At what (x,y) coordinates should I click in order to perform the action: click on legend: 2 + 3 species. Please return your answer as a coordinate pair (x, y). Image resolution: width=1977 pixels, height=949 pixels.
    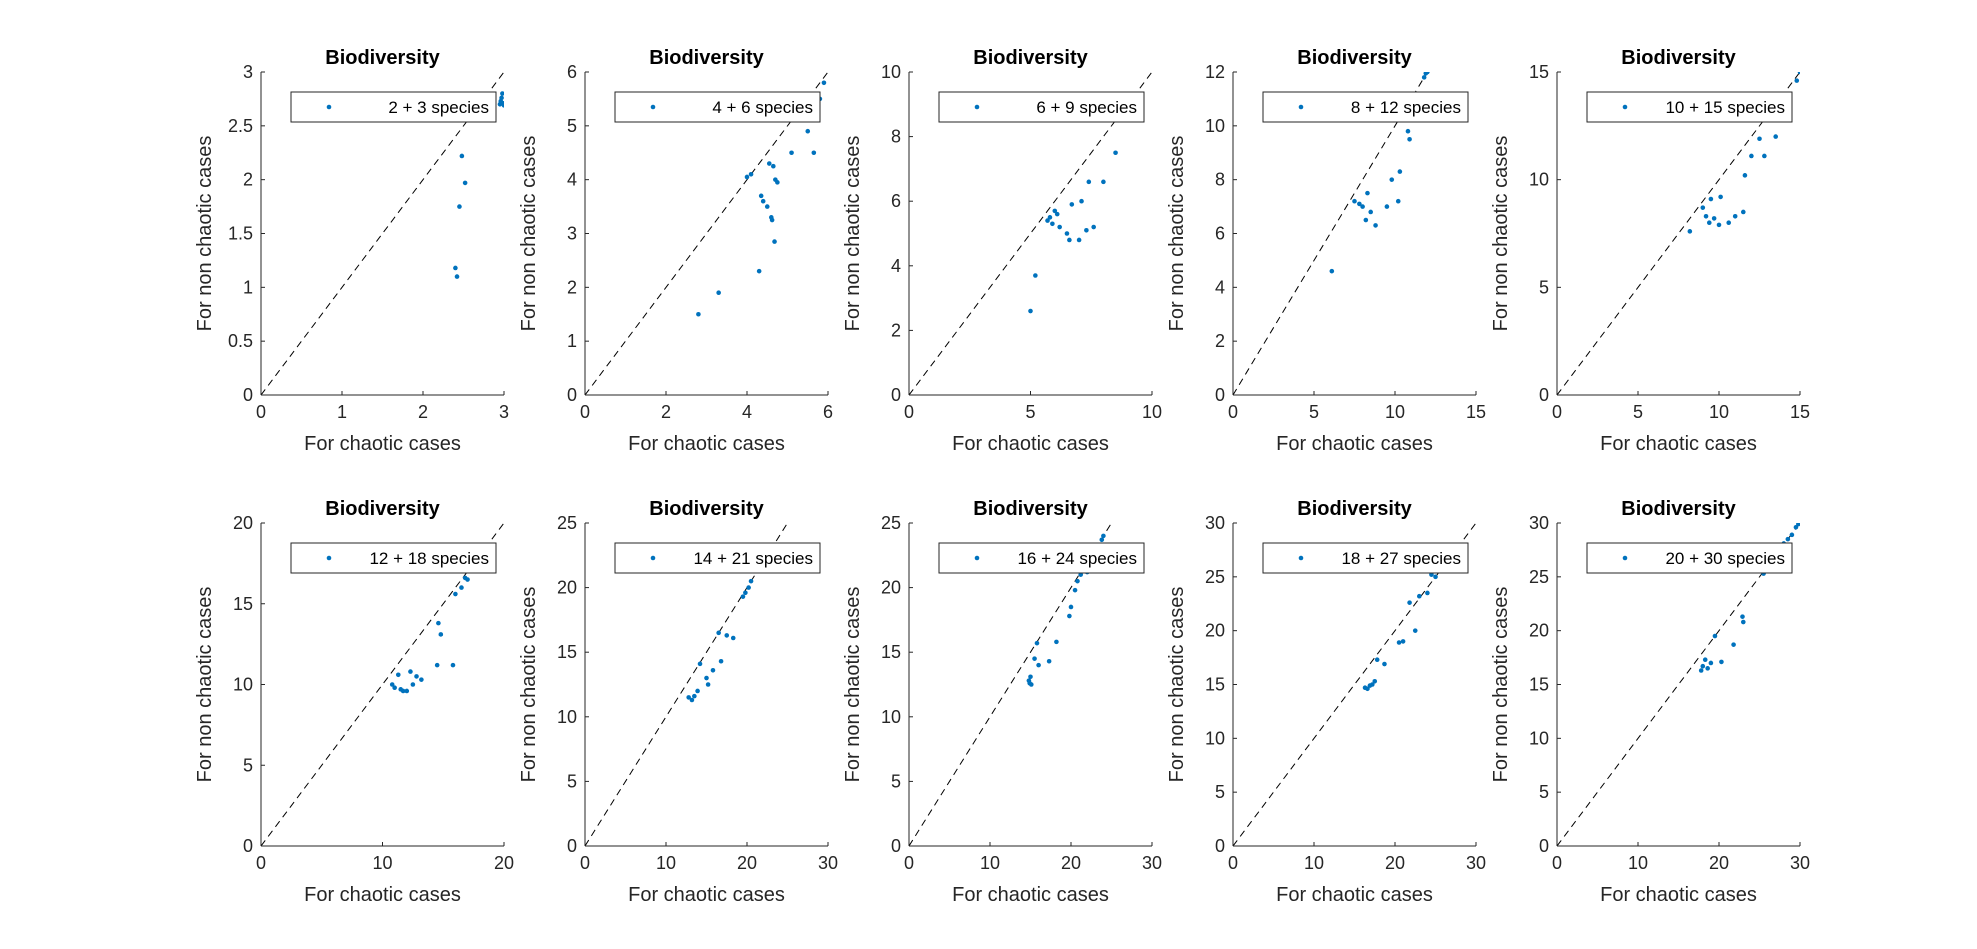
    Looking at the image, I should click on (393, 107).